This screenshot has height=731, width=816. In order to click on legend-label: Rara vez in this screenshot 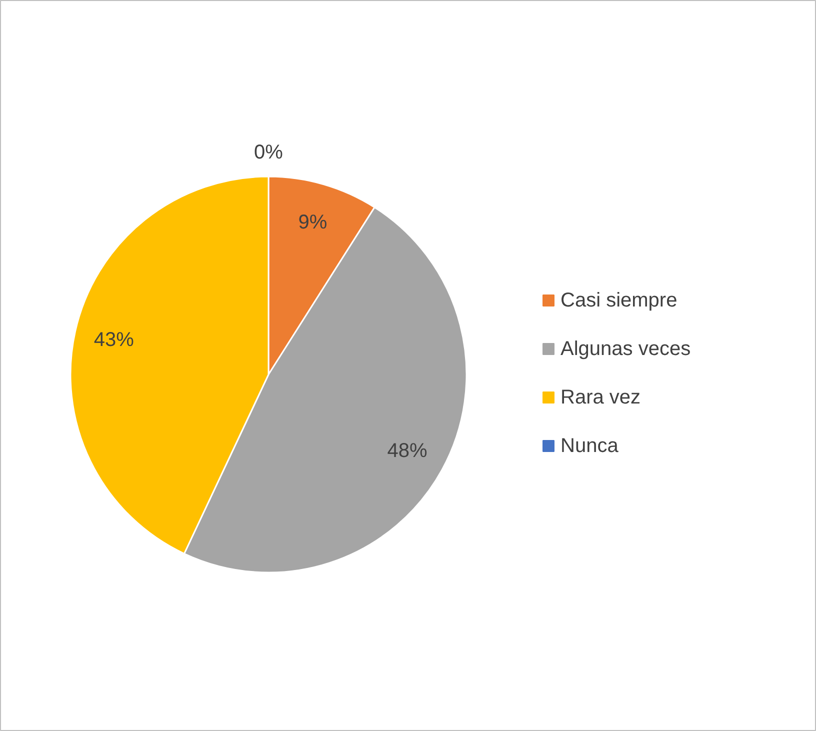, I will do `click(600, 397)`.